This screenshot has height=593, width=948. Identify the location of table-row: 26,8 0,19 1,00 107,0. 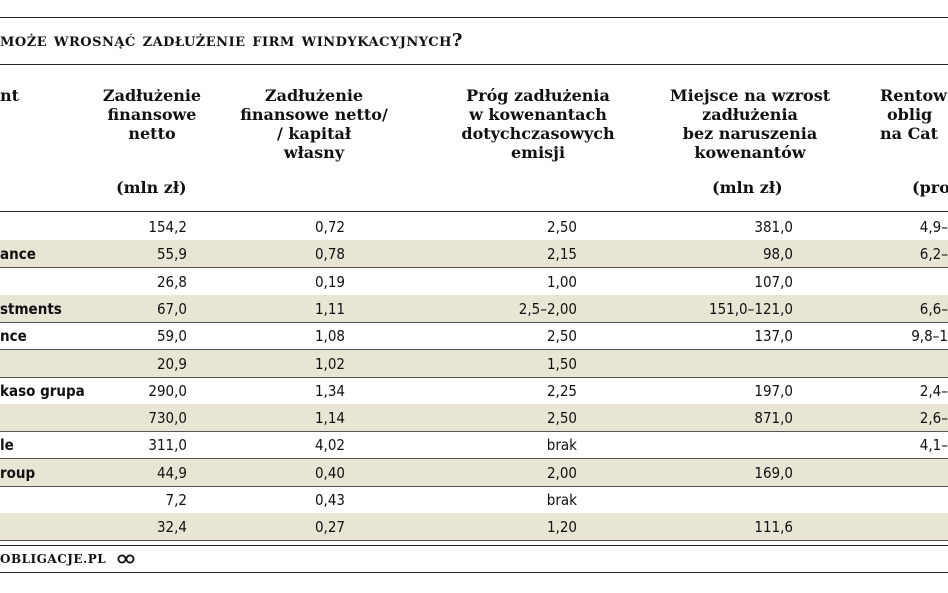
(474, 282).